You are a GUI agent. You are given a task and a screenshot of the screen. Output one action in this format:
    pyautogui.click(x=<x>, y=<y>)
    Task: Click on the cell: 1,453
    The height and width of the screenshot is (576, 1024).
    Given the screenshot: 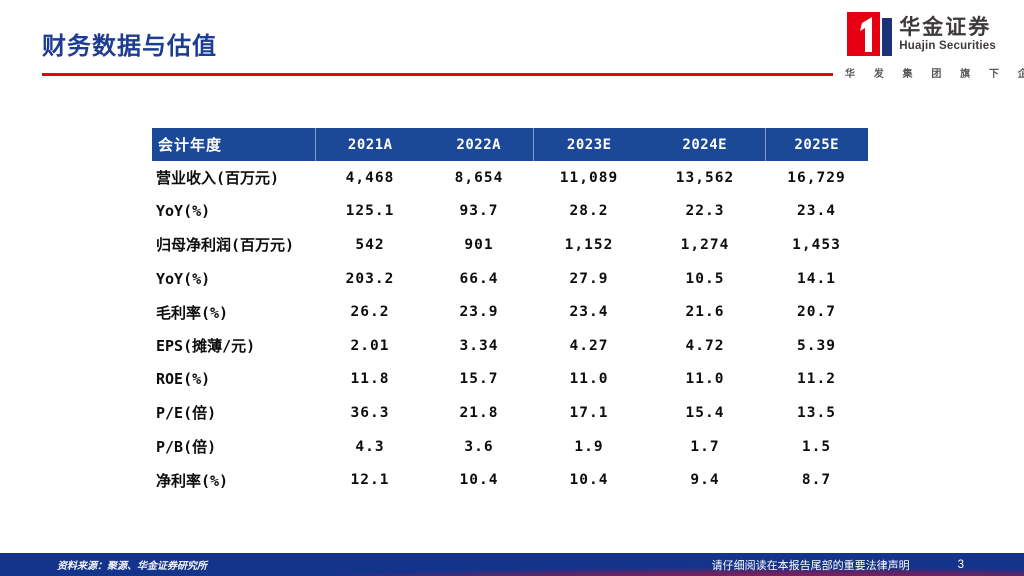 What is the action you would take?
    pyautogui.click(x=816, y=244)
    